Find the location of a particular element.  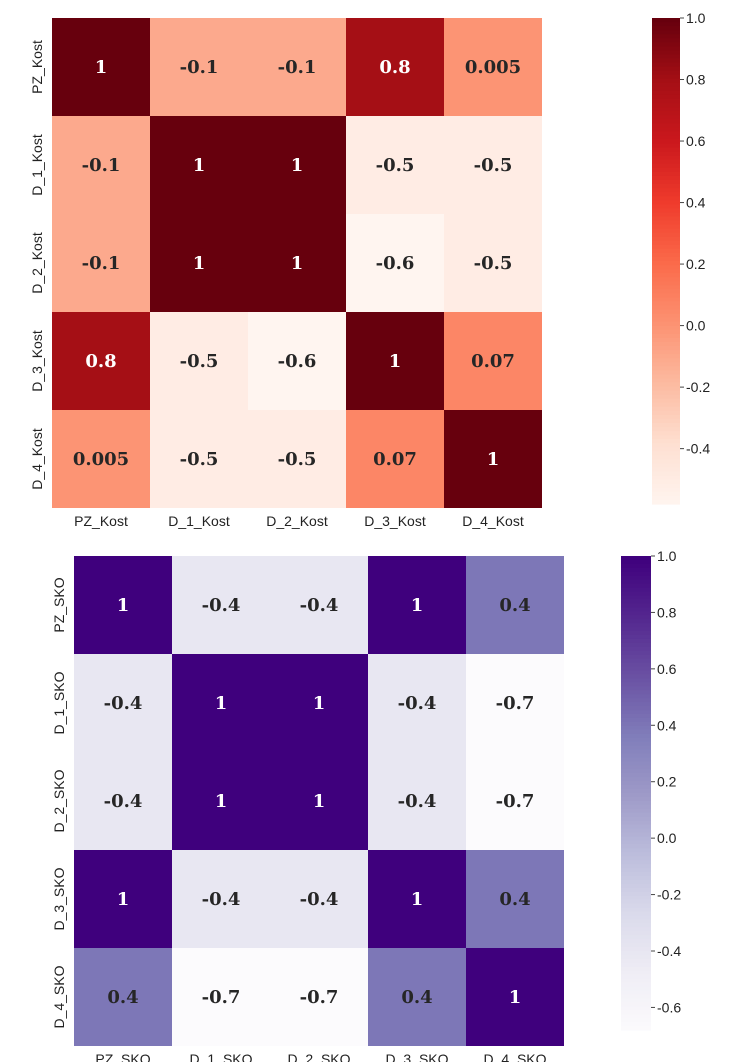

x-tick-label: D_1_Kost is located at coordinates (199, 521).